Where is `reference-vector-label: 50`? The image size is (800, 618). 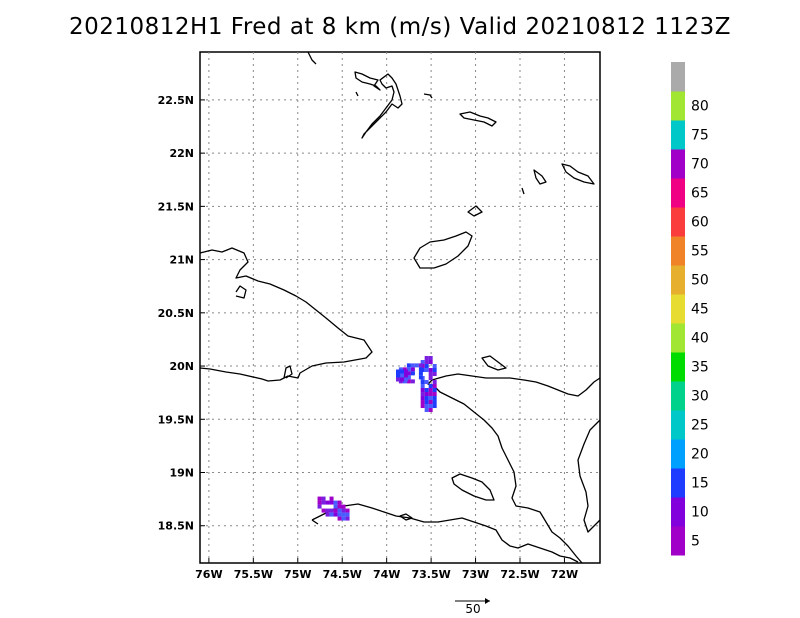 reference-vector-label: 50 is located at coordinates (472, 609).